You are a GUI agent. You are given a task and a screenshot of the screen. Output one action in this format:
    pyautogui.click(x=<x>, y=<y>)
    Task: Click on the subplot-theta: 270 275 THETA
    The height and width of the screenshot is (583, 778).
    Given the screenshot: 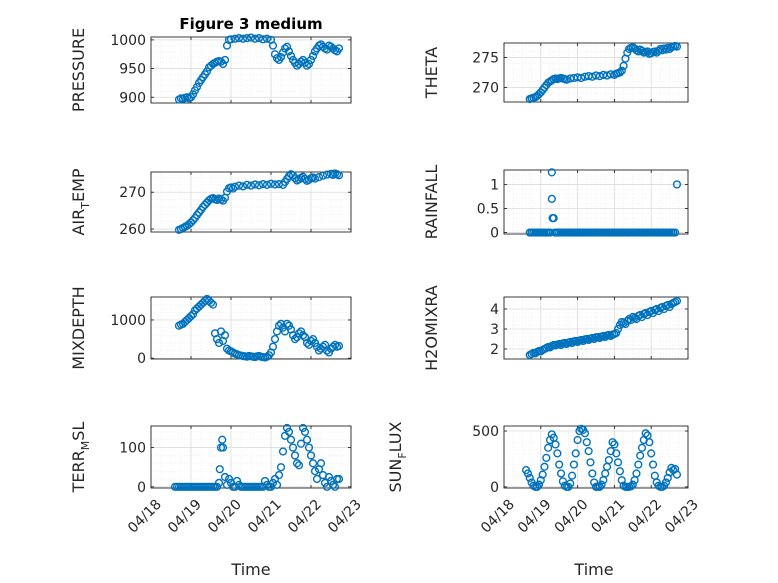 What is the action you would take?
    pyautogui.click(x=555, y=72)
    